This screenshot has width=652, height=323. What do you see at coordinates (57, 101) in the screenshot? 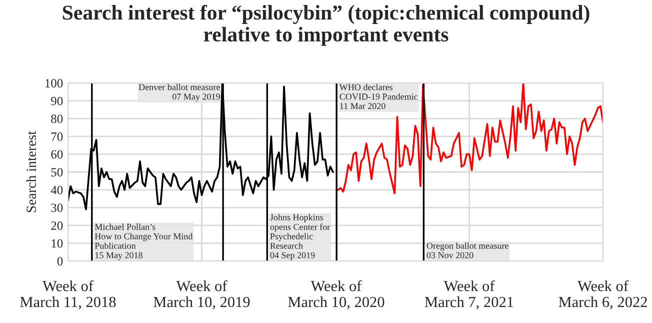
I see `y-tick-label: 90` at bounding box center [57, 101].